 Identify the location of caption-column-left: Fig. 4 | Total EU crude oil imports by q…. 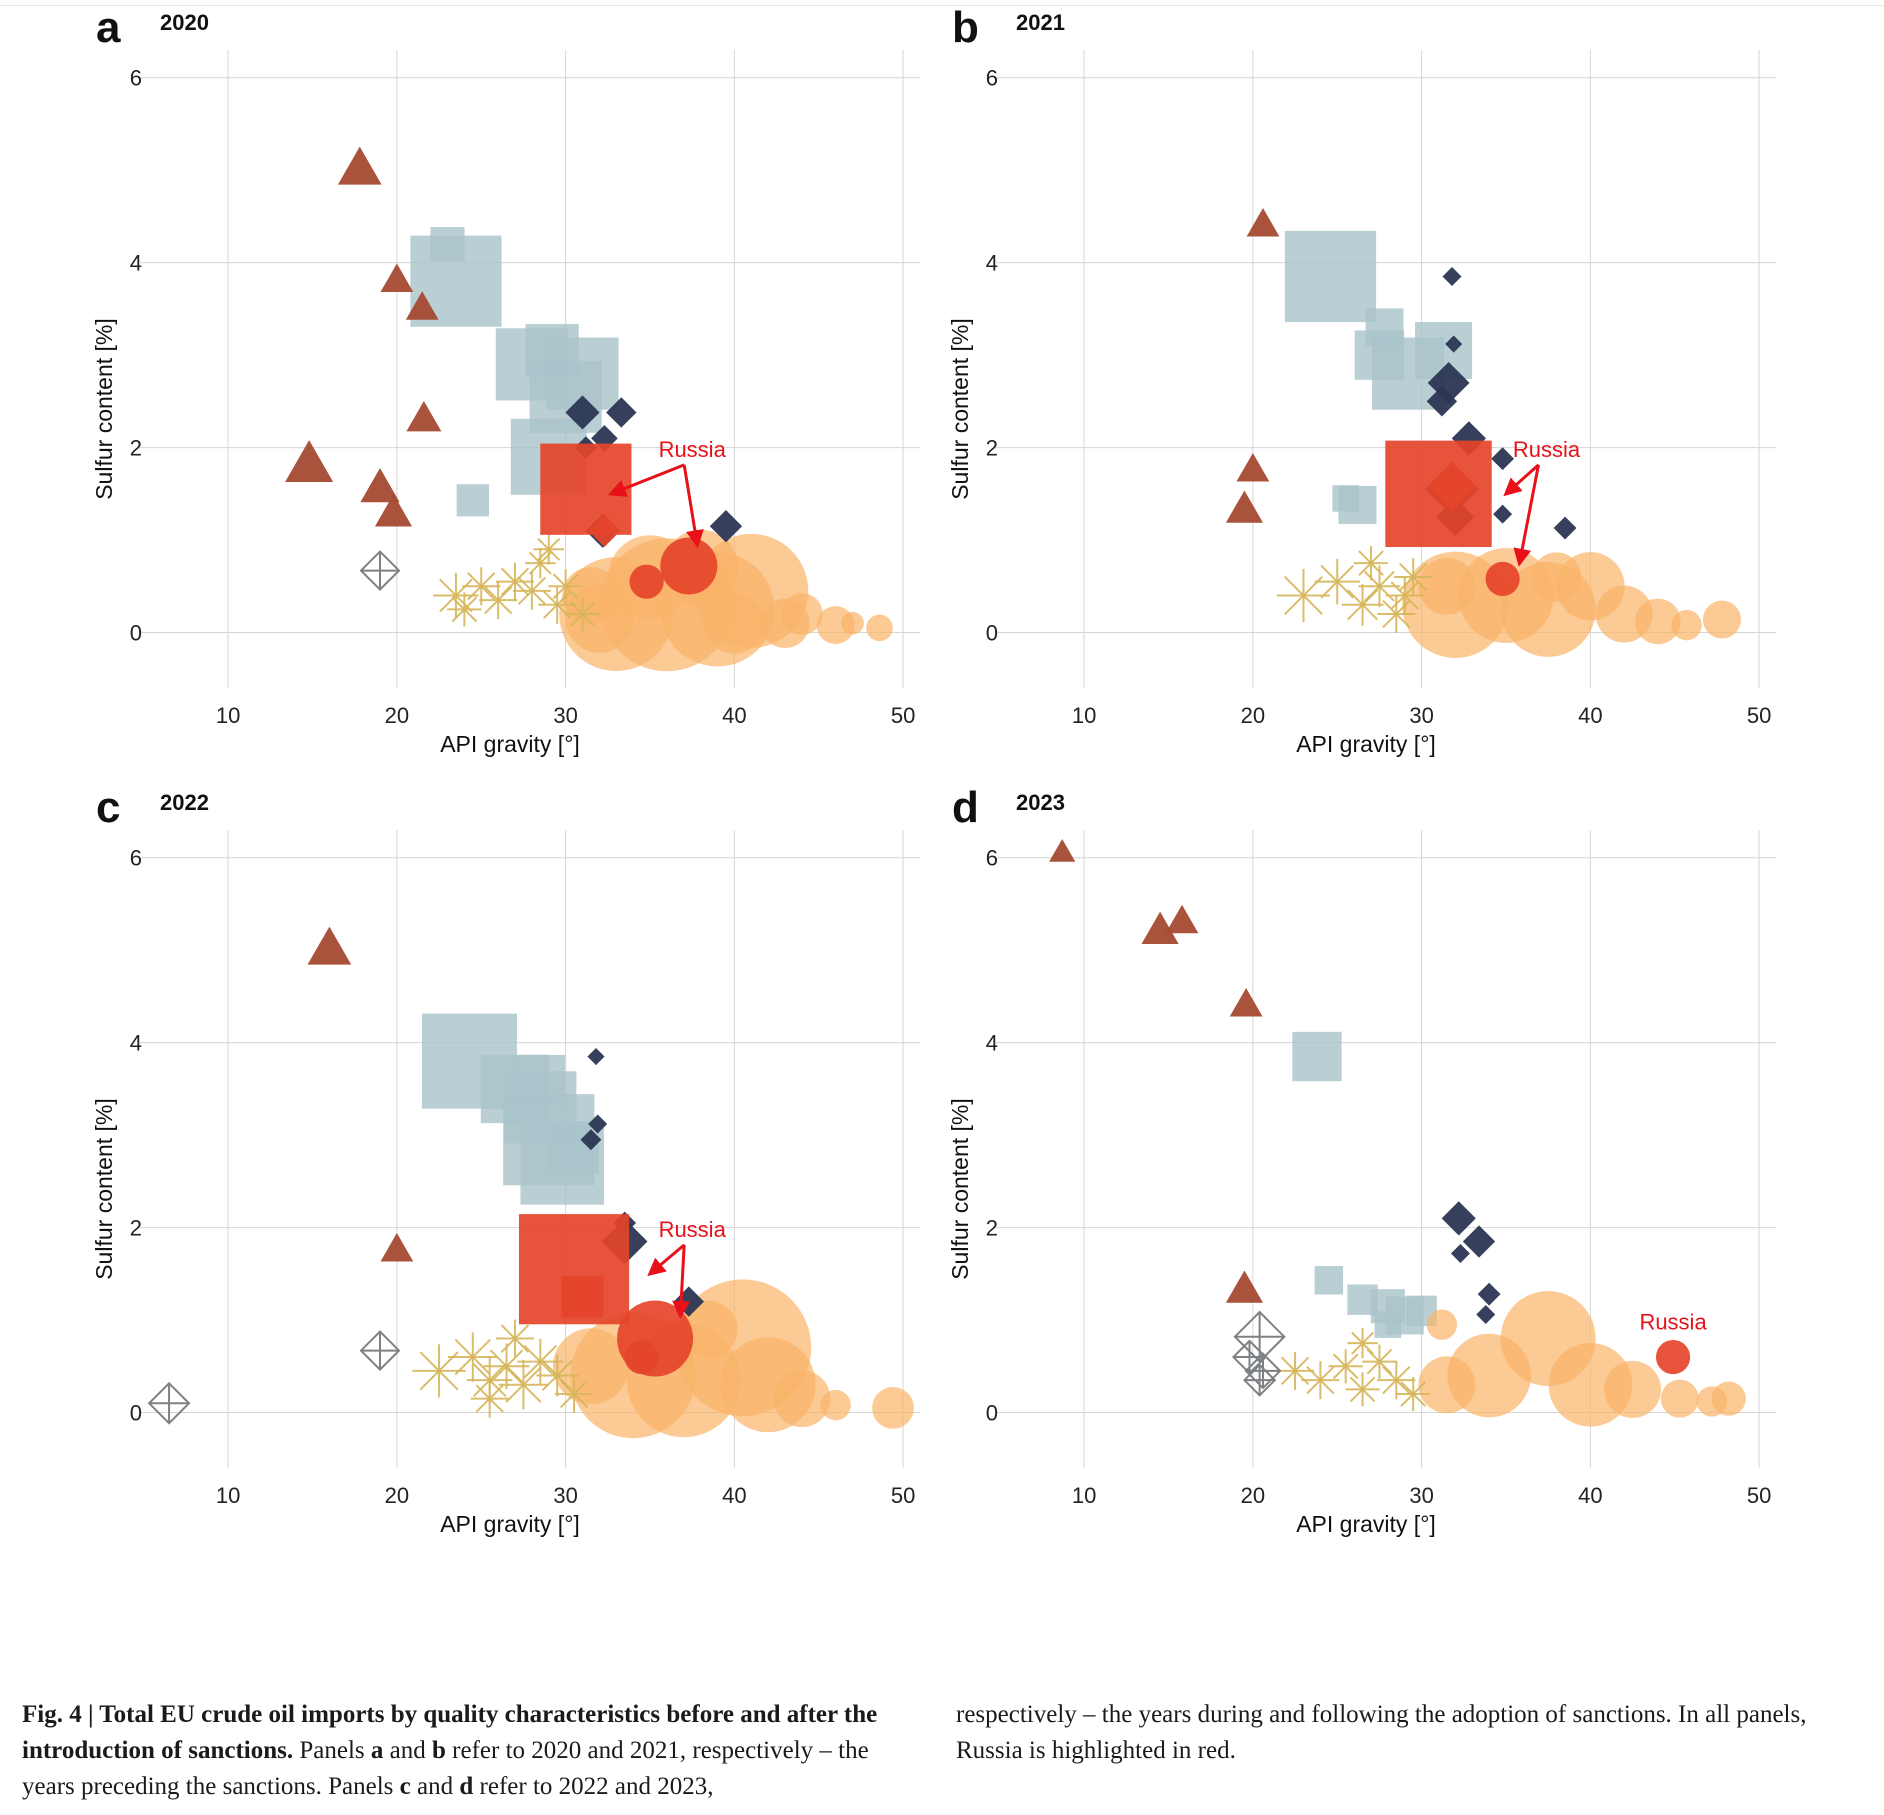
(472, 1751).